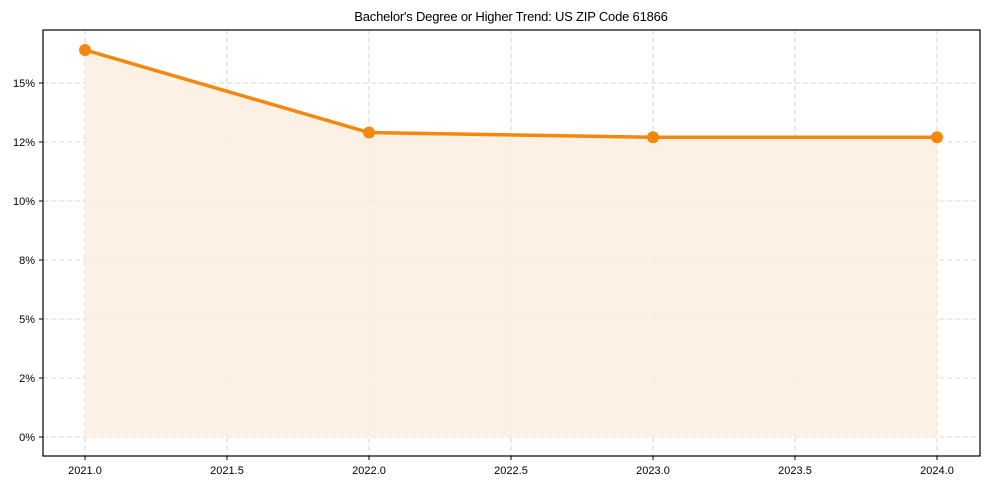 The image size is (989, 490). Describe the element at coordinates (24, 143) in the screenshot. I see `y-tick-label: 12%` at that location.